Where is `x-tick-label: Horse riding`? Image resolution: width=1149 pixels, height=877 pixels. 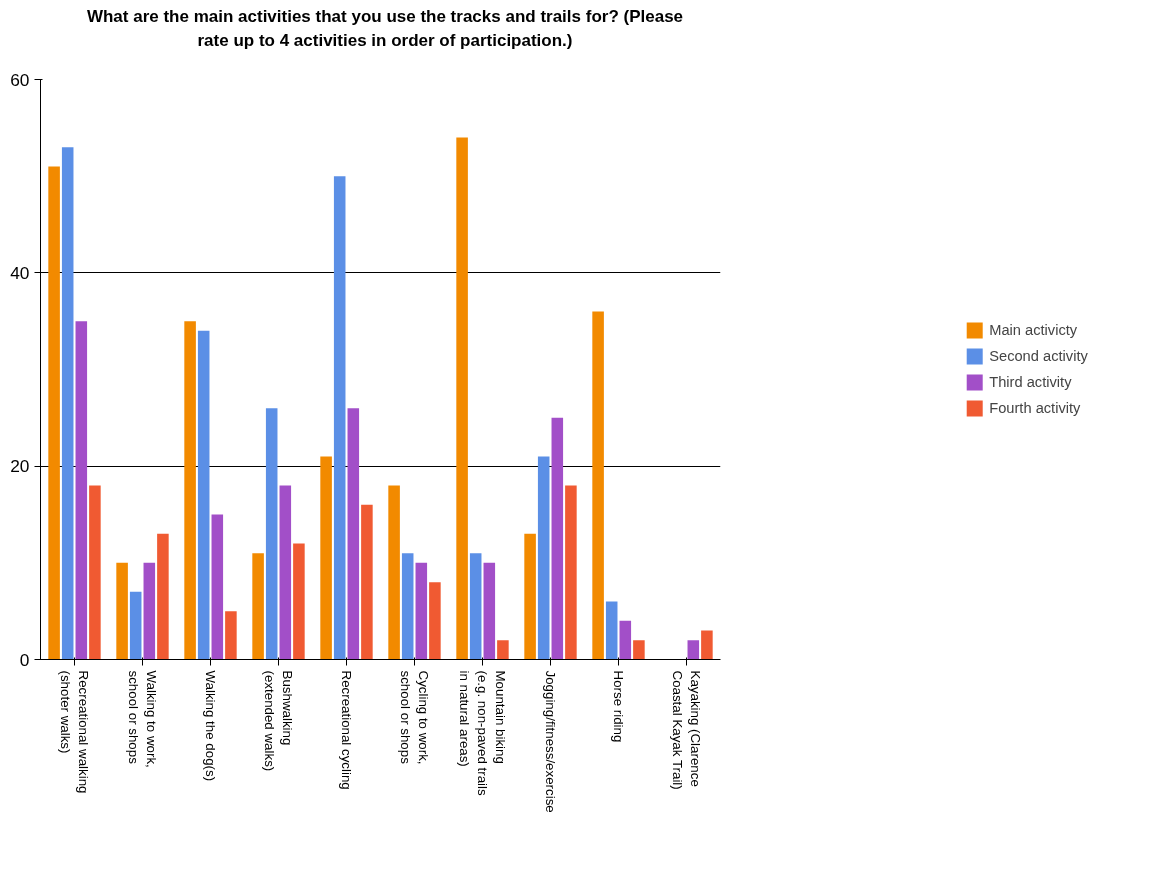 x-tick-label: Horse riding is located at coordinates (618, 706).